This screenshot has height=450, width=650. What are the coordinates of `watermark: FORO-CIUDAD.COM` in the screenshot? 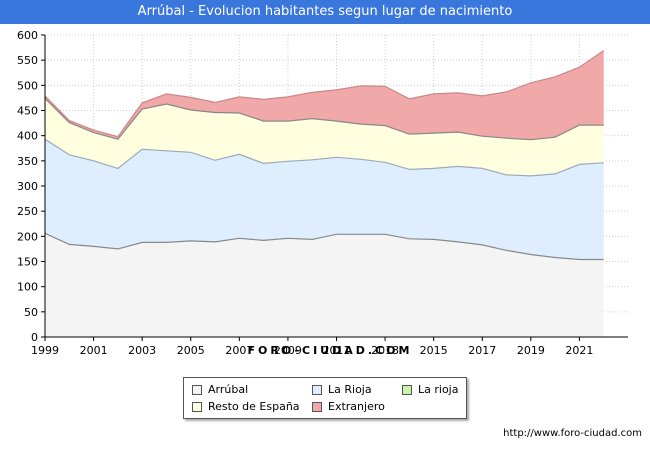 It's located at (330, 350).